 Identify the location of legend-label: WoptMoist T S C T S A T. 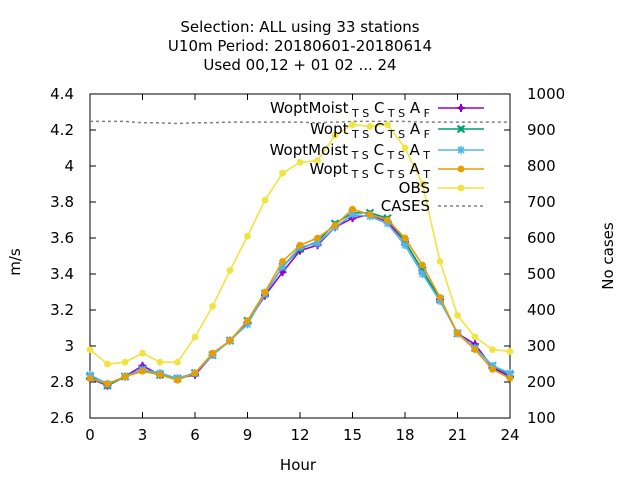
(350, 151).